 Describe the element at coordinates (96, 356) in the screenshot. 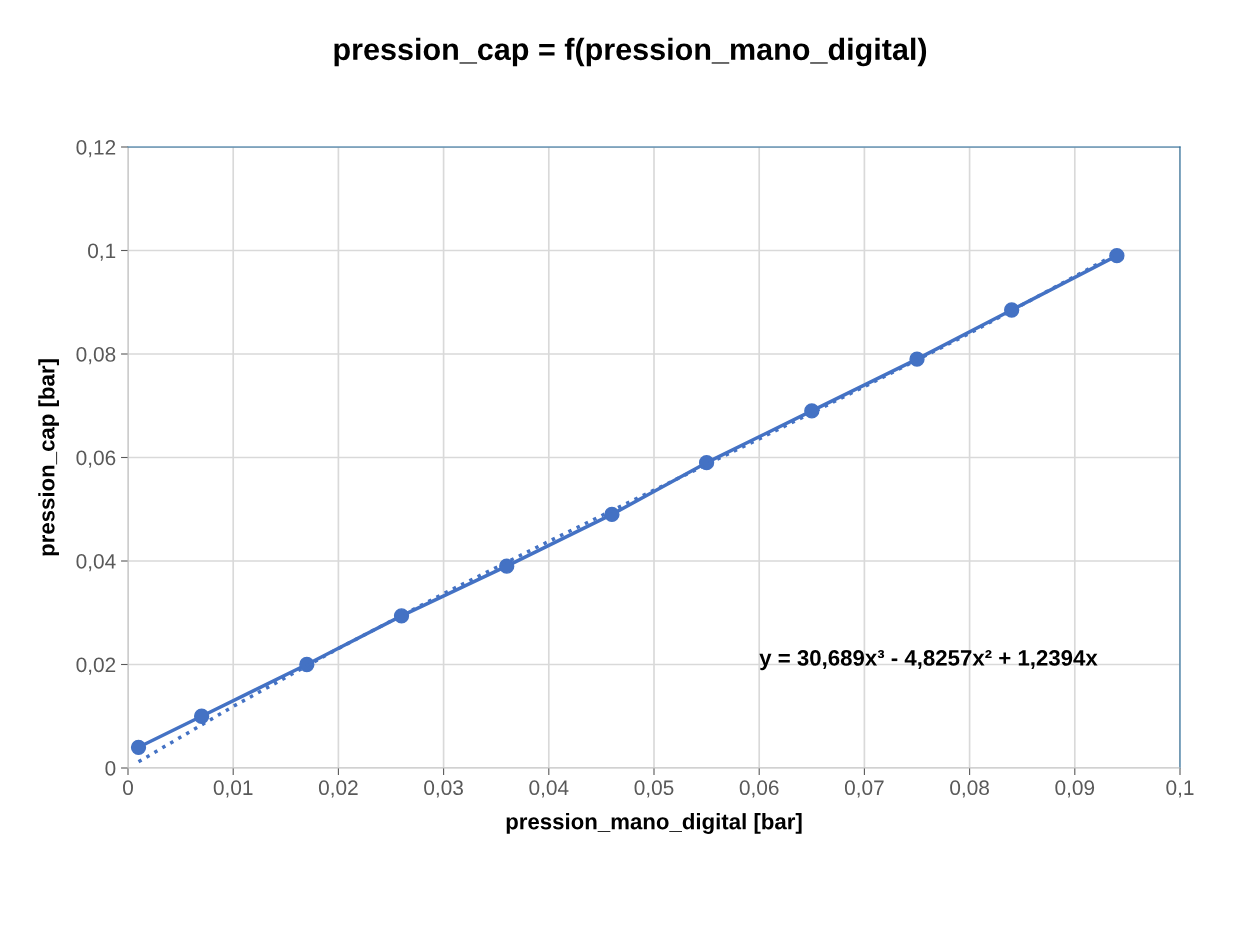

I see `y-tick-label: 0,08` at that location.